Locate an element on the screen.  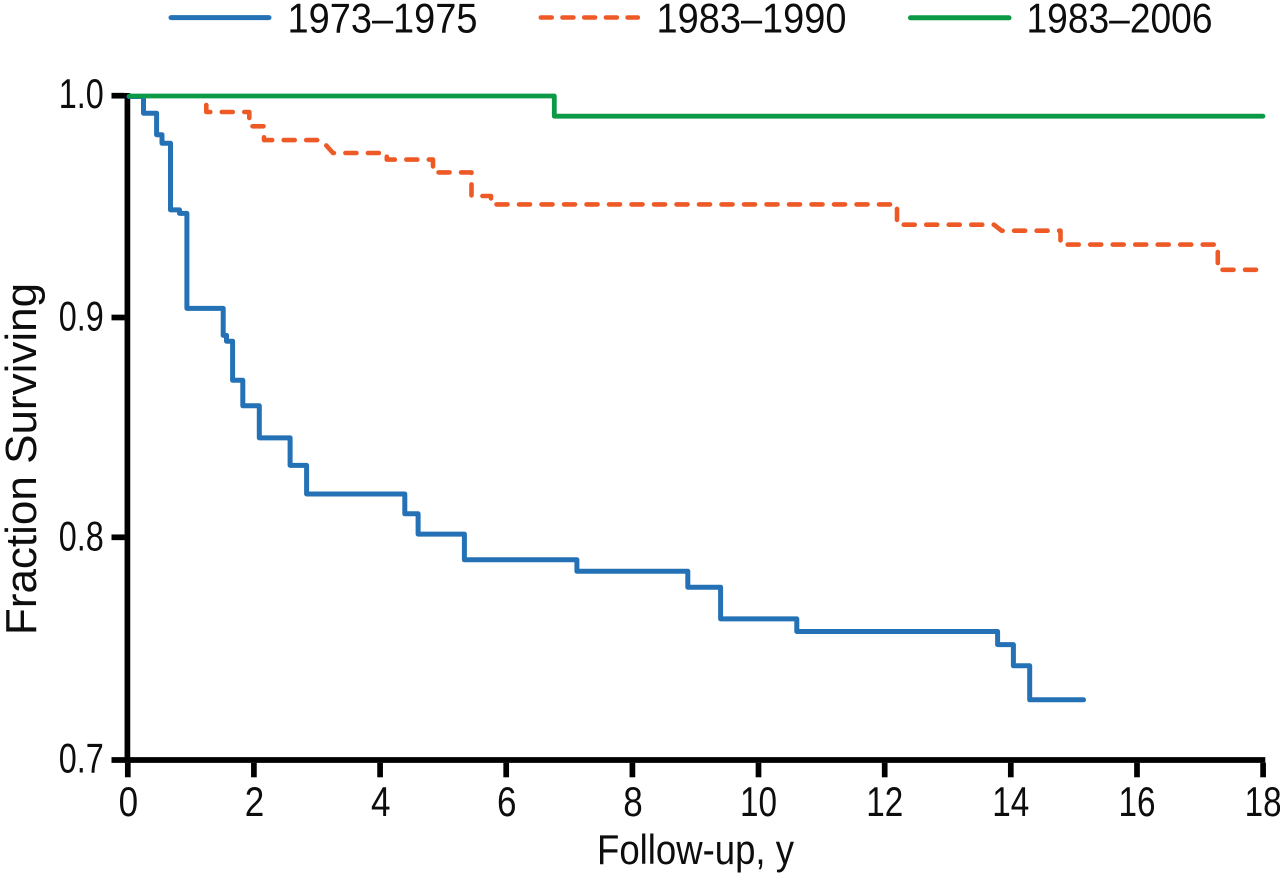
svg-text: 0.7 is located at coordinates (81, 757).